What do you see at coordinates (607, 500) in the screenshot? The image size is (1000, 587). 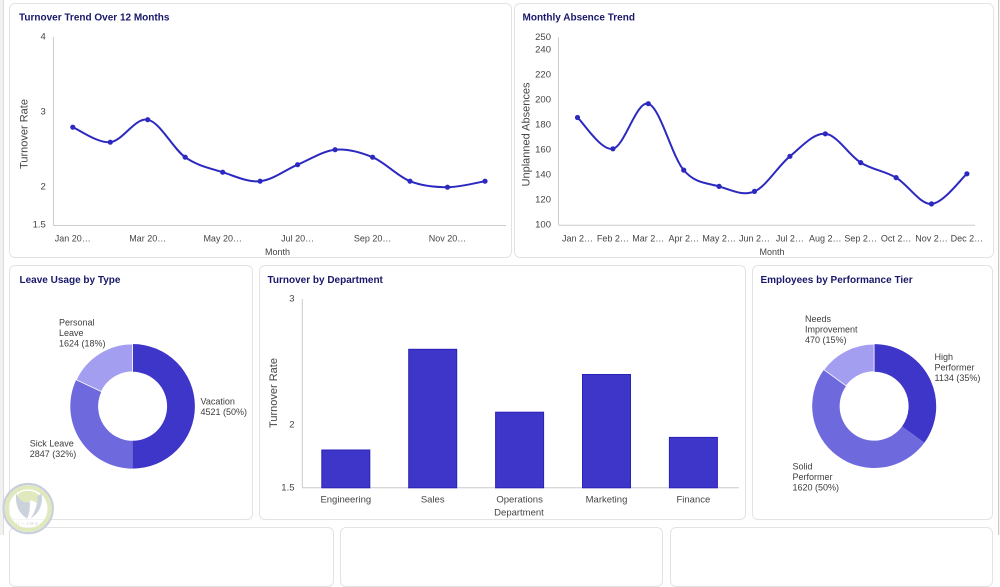 I see `svg-text: Marketing` at bounding box center [607, 500].